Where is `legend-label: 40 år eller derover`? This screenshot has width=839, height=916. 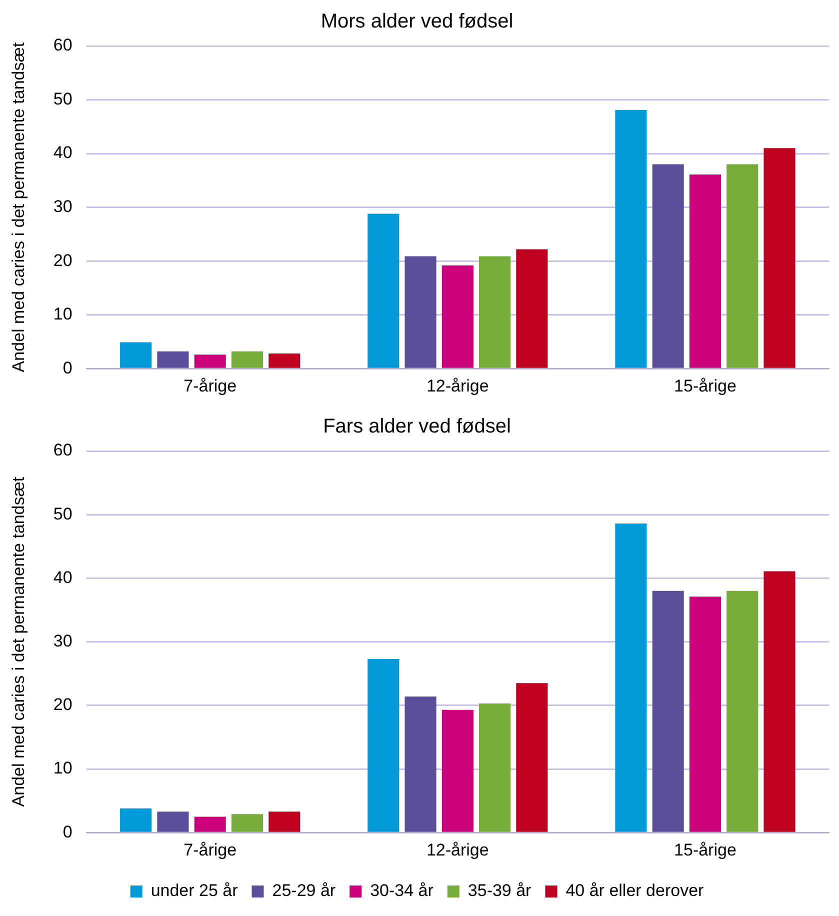
legend-label: 40 år eller derover is located at coordinates (635, 890).